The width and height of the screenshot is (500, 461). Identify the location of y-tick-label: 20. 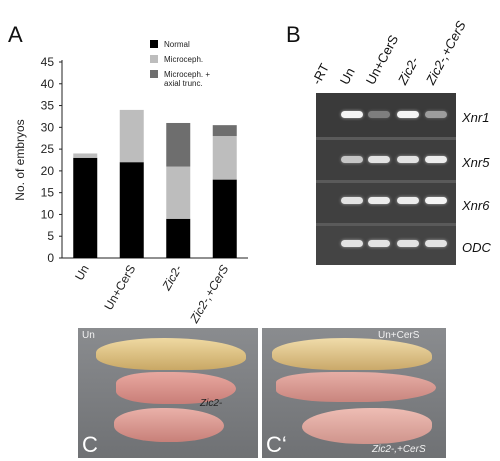
(48, 171).